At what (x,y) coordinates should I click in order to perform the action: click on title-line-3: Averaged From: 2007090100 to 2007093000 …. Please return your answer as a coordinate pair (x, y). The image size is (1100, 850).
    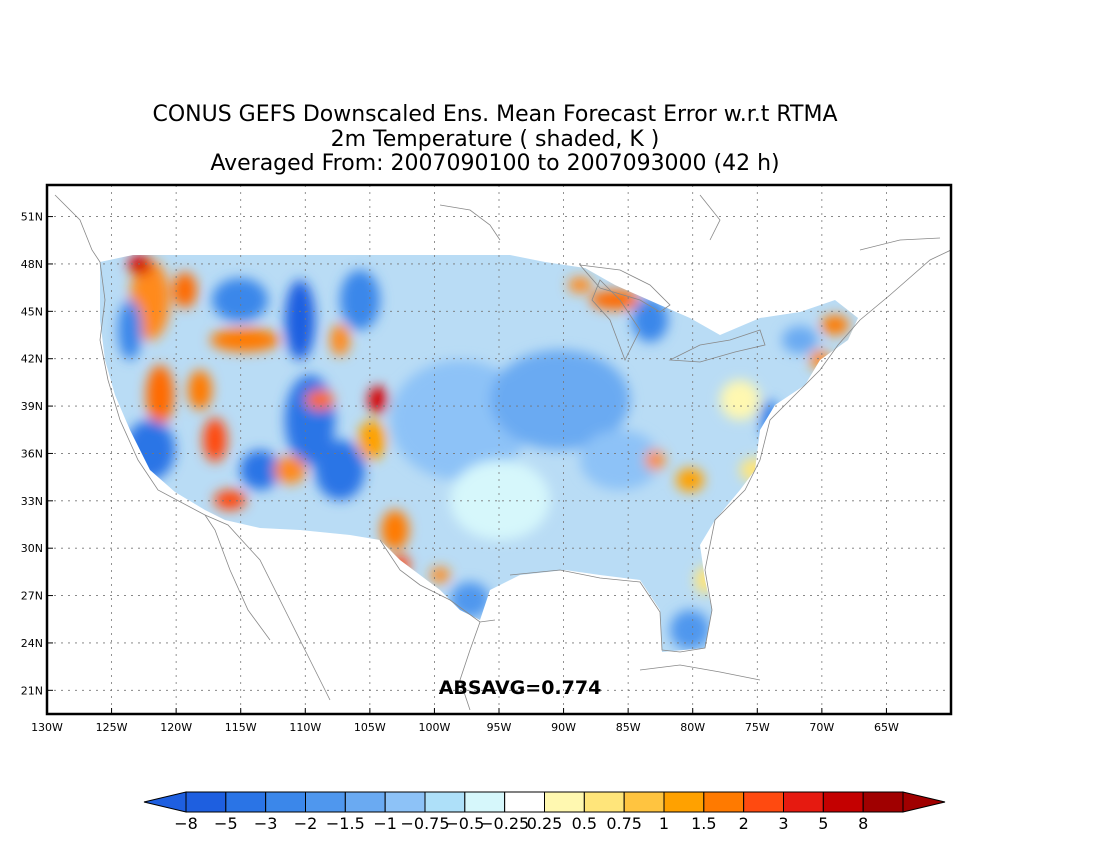
    Looking at the image, I should click on (495, 163).